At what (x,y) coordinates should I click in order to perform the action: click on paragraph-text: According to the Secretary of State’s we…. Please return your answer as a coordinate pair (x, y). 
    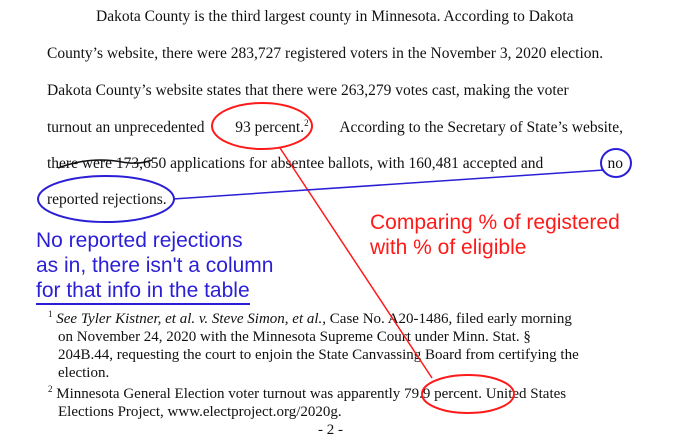
    Looking at the image, I should click on (481, 127).